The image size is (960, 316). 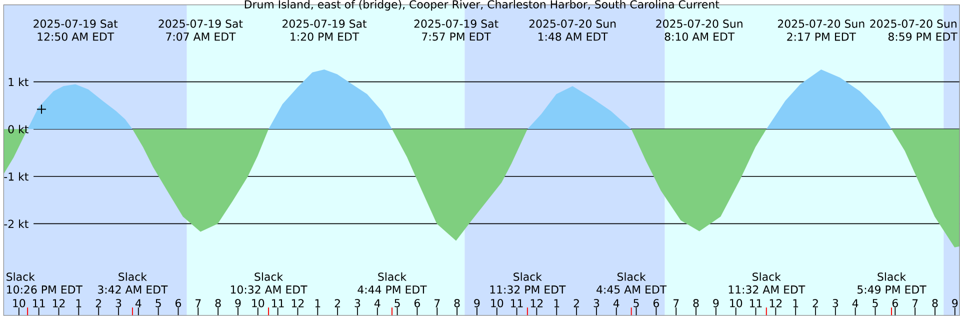 I want to click on y-tick-label: 1 kt, so click(x=18, y=82).